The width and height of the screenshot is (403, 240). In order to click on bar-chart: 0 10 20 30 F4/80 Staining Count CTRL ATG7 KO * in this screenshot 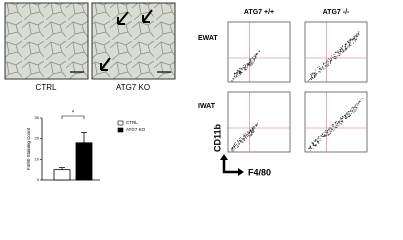, I will do `click(85, 146)`.